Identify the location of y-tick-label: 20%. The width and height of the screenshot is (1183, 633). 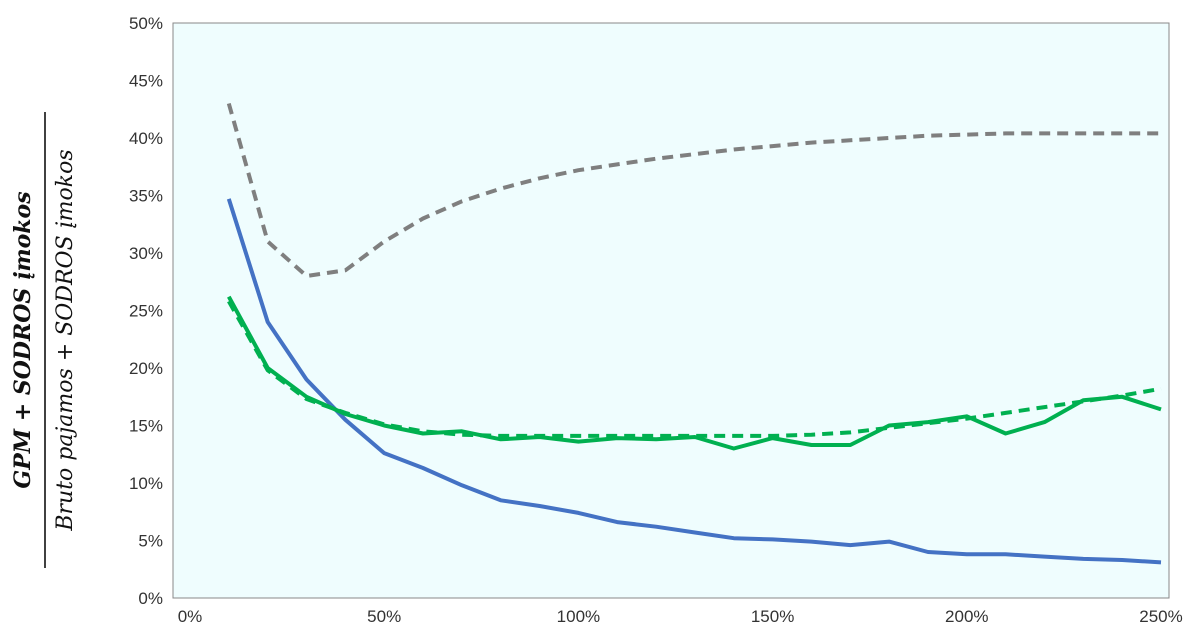
(146, 368).